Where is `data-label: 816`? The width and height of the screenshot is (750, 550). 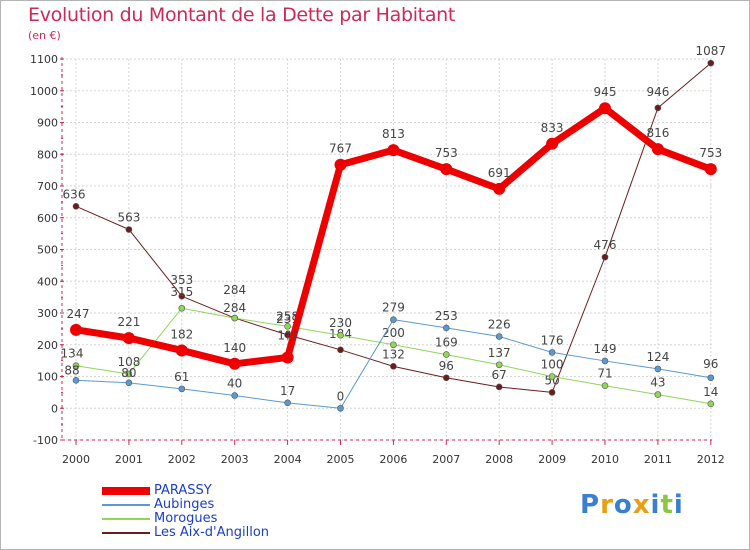 data-label: 816 is located at coordinates (657, 133).